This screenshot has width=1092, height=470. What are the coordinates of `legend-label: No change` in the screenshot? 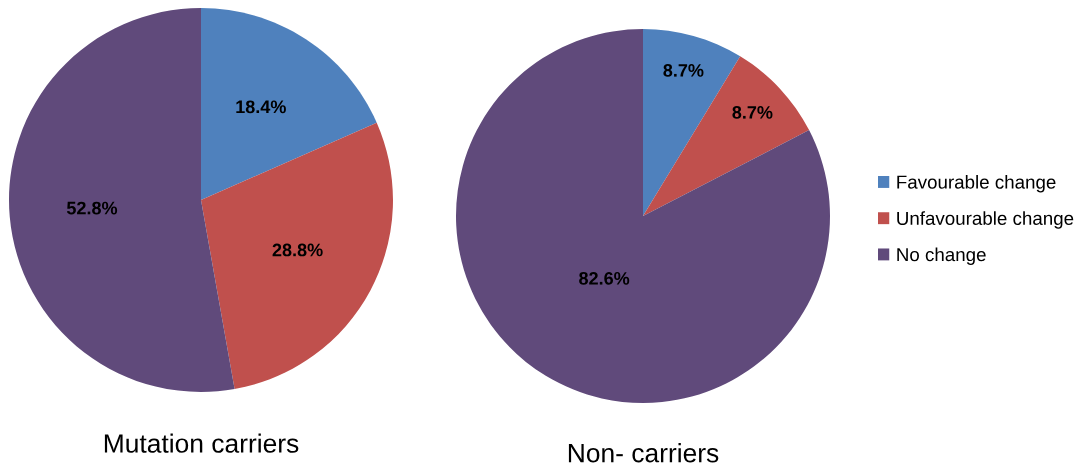 It's located at (941, 256).